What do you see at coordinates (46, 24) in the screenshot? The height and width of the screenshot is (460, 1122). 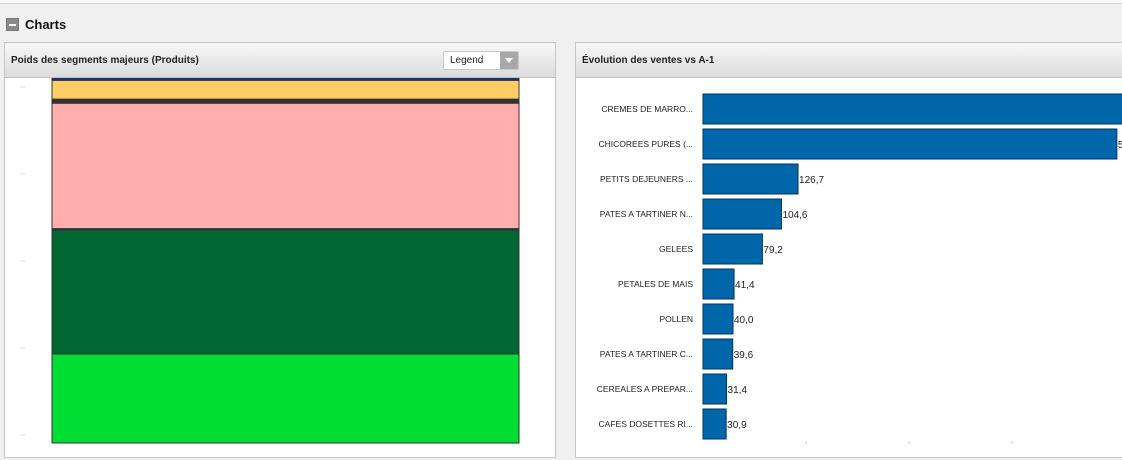 I see `section-title: Charts` at bounding box center [46, 24].